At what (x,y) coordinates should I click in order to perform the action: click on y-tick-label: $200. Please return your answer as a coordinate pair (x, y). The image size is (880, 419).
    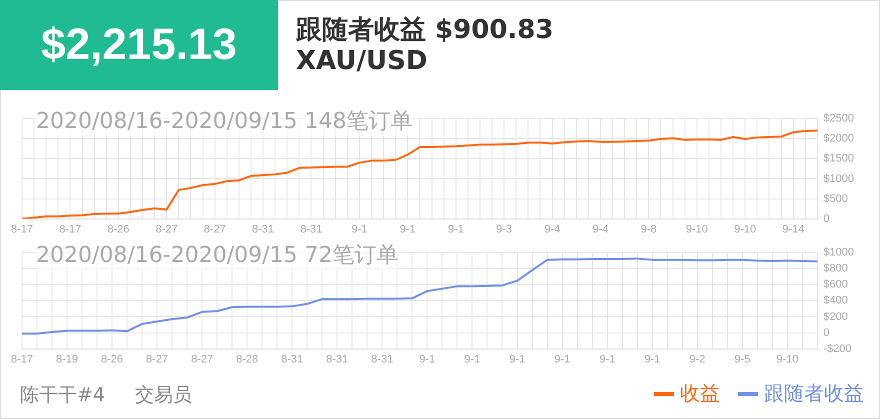
    Looking at the image, I should click on (835, 316).